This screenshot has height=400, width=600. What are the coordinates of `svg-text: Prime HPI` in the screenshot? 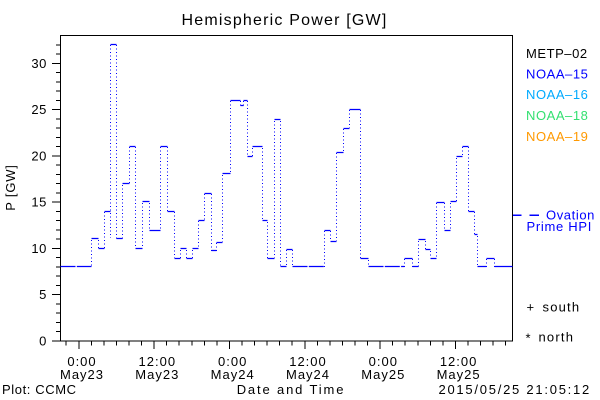 It's located at (560, 226).